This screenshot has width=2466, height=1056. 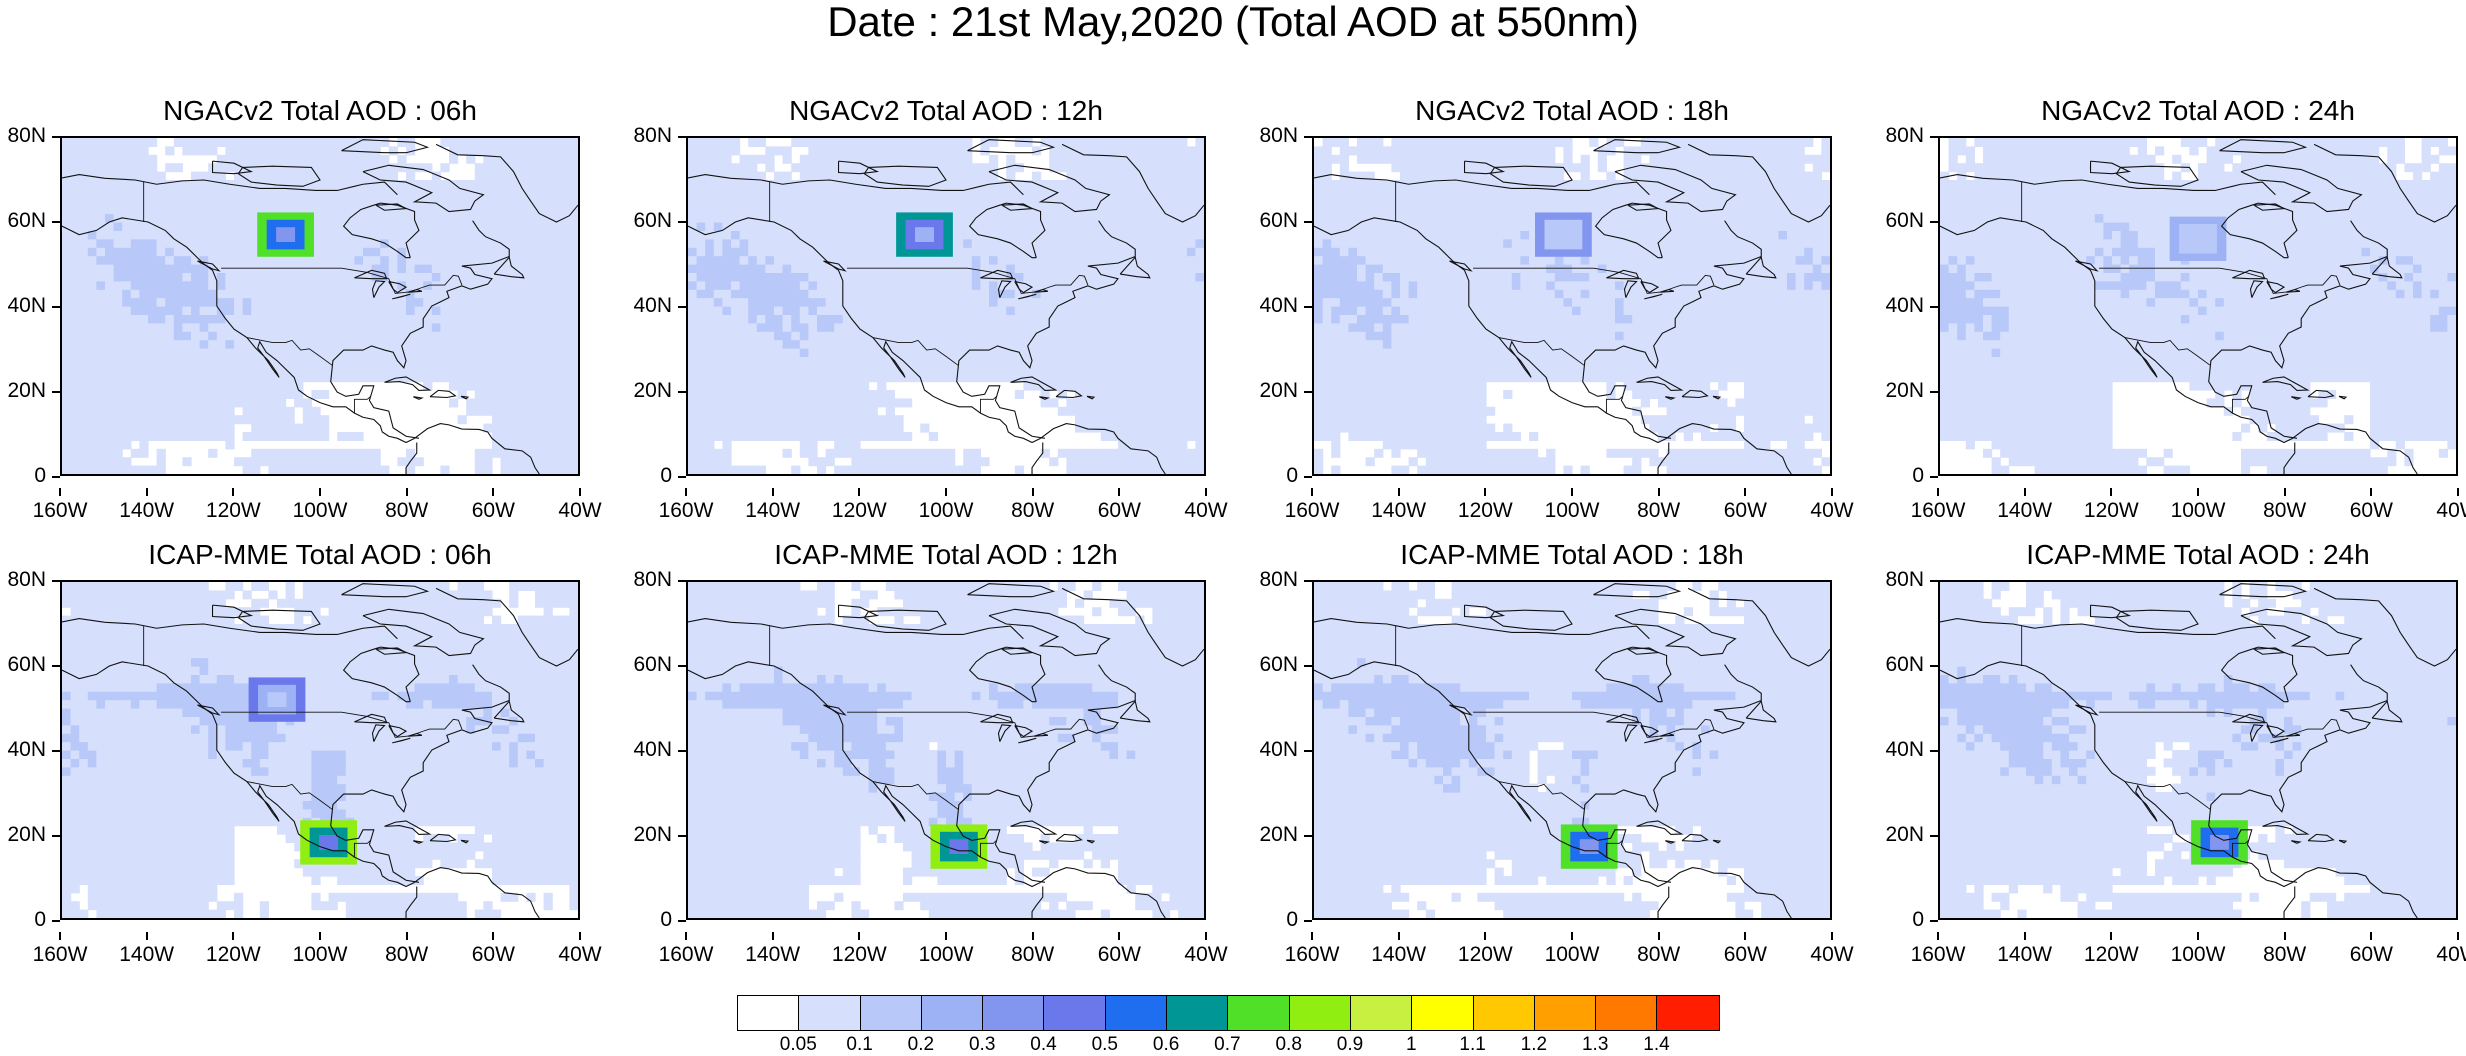 I want to click on panel-title: NGACv2 Total AOD : 24h, so click(x=2198, y=110).